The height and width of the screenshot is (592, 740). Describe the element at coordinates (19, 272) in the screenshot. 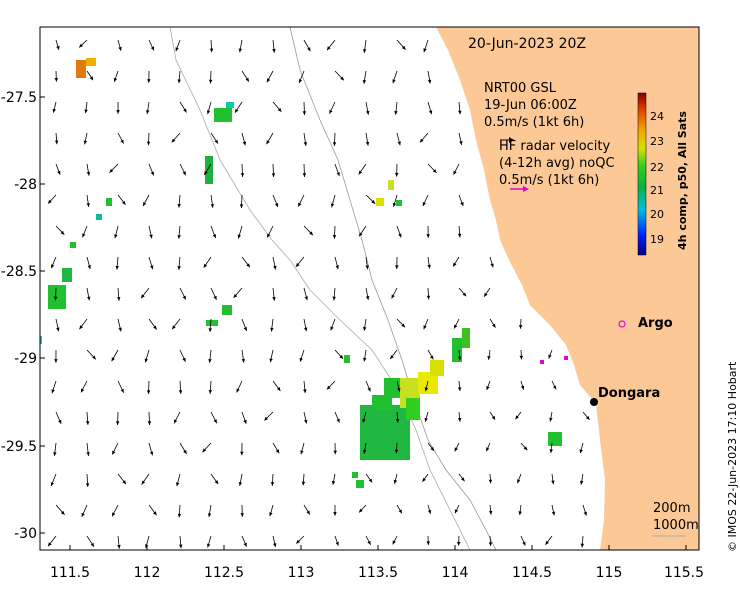

I see `lat-tick-label: -28.5` at that location.